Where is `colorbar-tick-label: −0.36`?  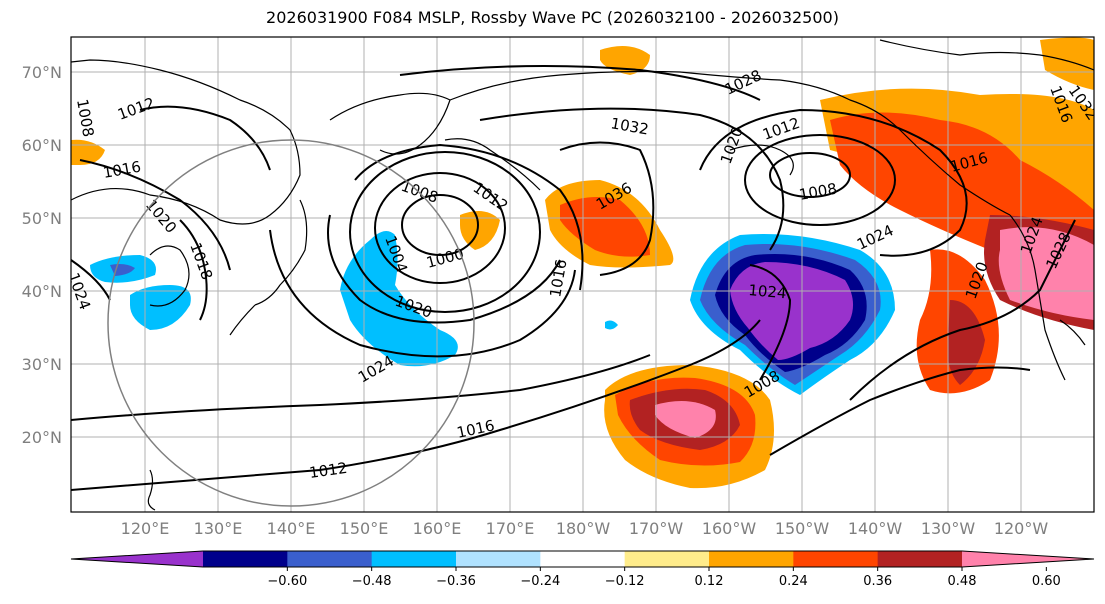
colorbar-tick-label: −0.36 is located at coordinates (456, 581).